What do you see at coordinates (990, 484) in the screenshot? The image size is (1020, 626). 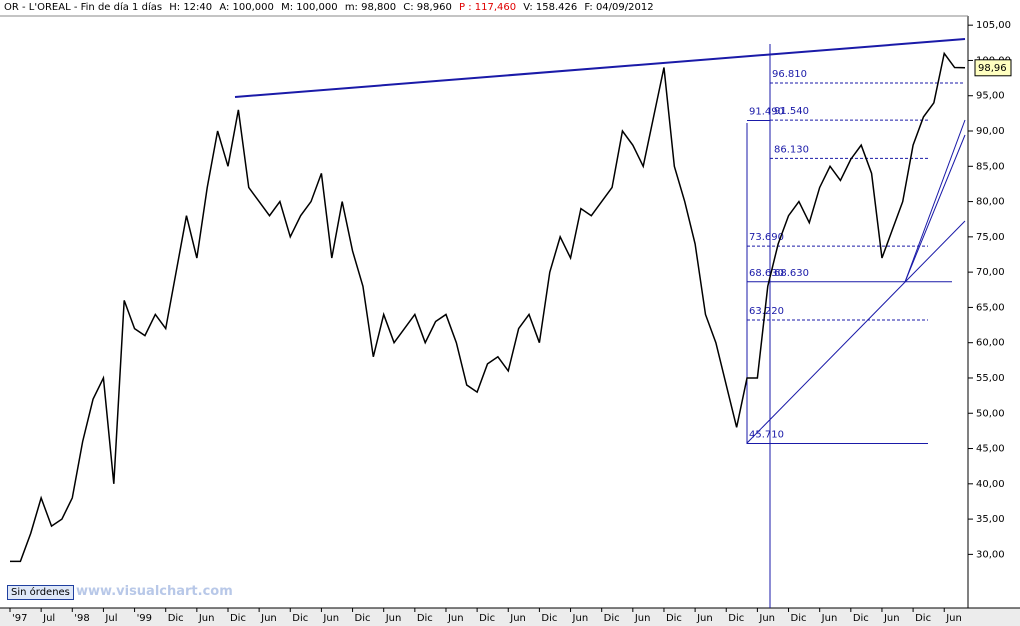 I see `y-tick-label: 40,00` at bounding box center [990, 484].